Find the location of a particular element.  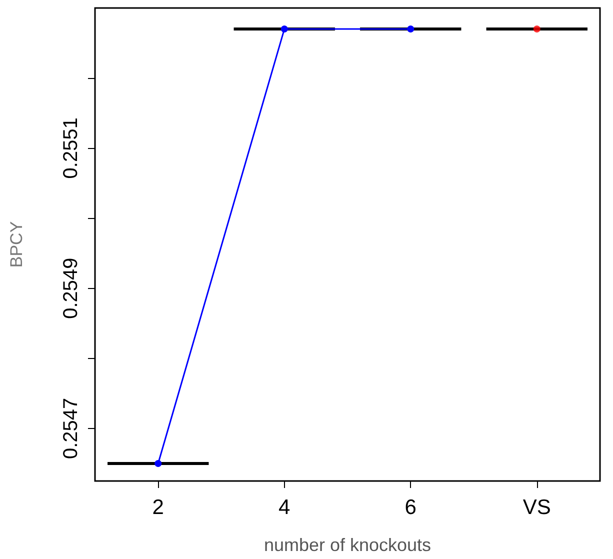

y-tick-label: 0.2549 is located at coordinates (71, 288).